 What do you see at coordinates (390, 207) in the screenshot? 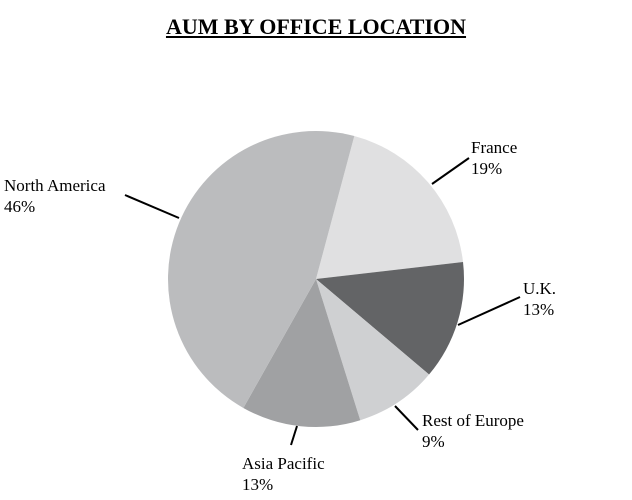
I see `pie-slice-france` at bounding box center [390, 207].